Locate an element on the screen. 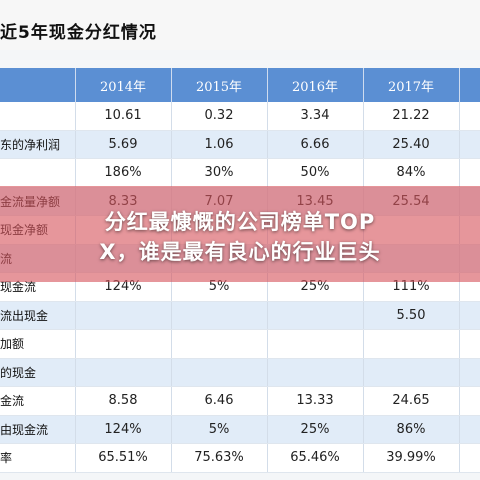  table-cell: 5.50 is located at coordinates (411, 315).